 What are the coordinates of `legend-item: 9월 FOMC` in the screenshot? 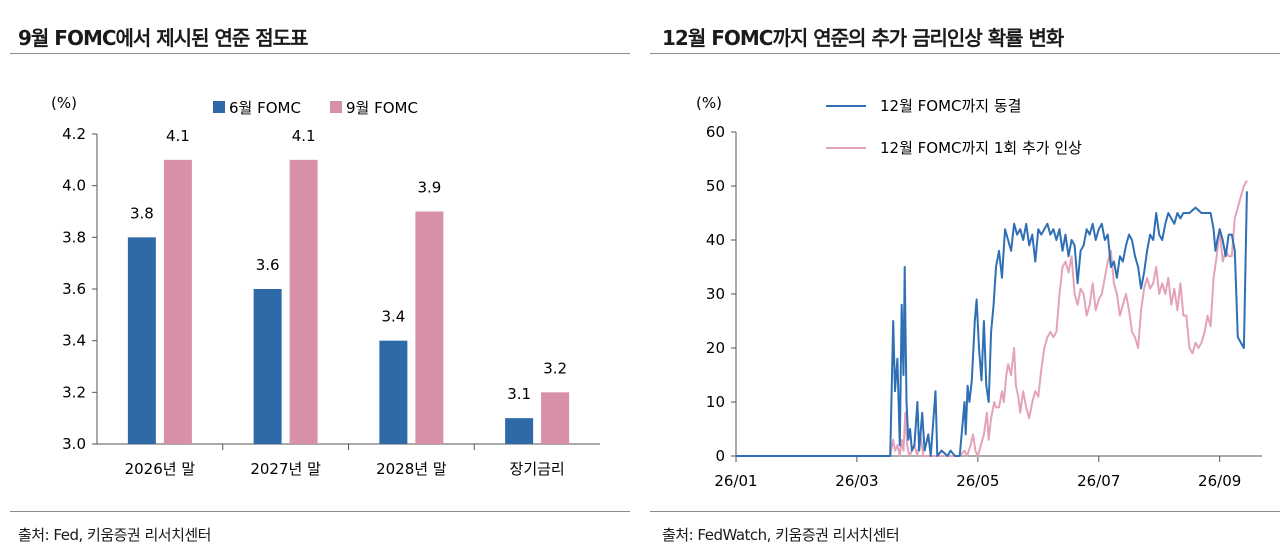 It's located at (374, 108).